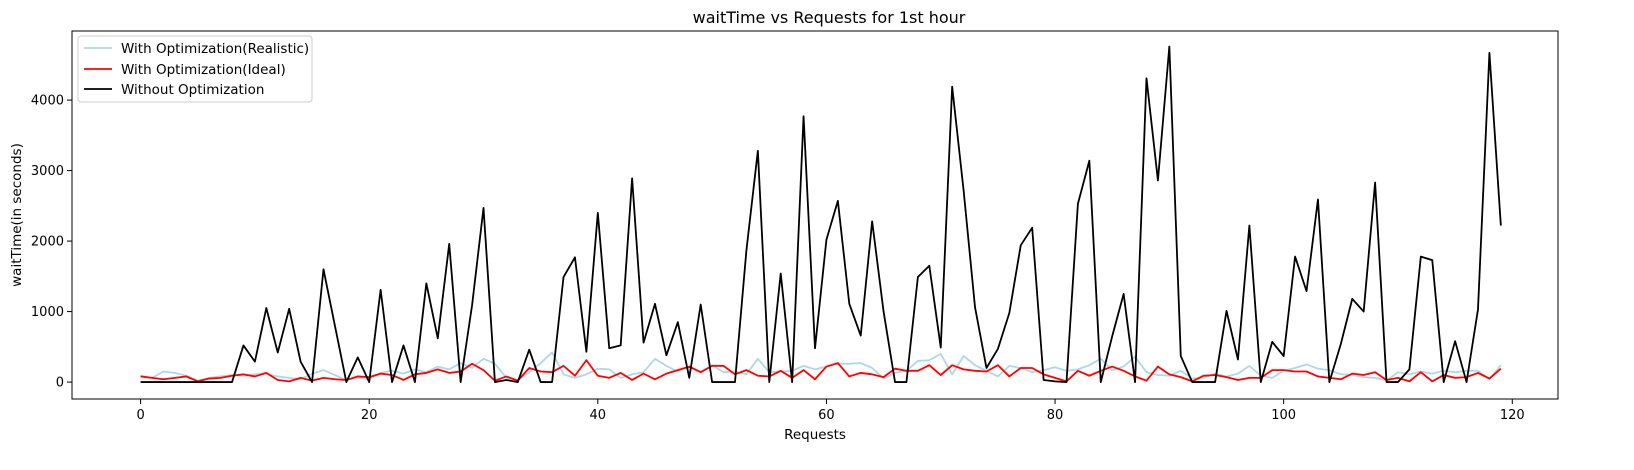  What do you see at coordinates (1055, 415) in the screenshot?
I see `x-tick-label: 80` at bounding box center [1055, 415].